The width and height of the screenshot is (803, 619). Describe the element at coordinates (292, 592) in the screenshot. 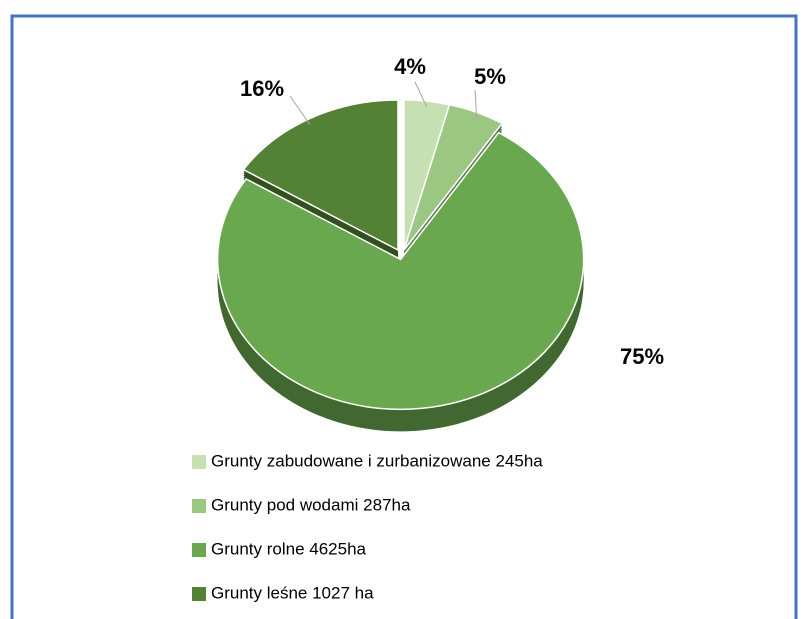

I see `legend-label: Grunty leśne 1027 ha` at that location.